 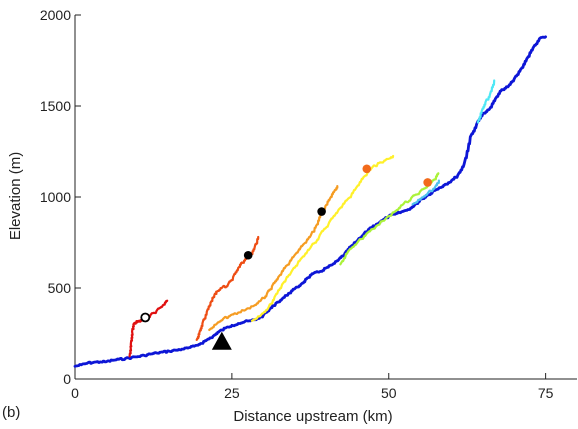 What do you see at coordinates (389, 393) in the screenshot?
I see `x-tick-label: 50` at bounding box center [389, 393].